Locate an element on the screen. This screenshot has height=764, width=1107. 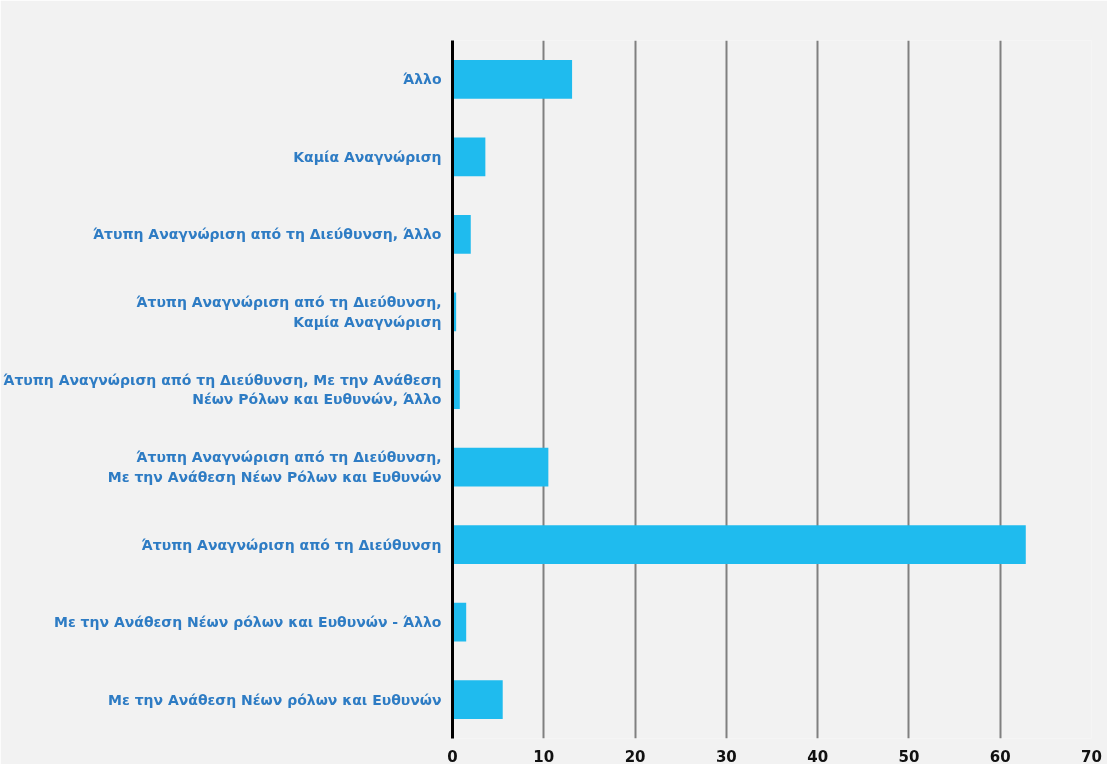
x-tick-label: 70 is located at coordinates (1091, 755).